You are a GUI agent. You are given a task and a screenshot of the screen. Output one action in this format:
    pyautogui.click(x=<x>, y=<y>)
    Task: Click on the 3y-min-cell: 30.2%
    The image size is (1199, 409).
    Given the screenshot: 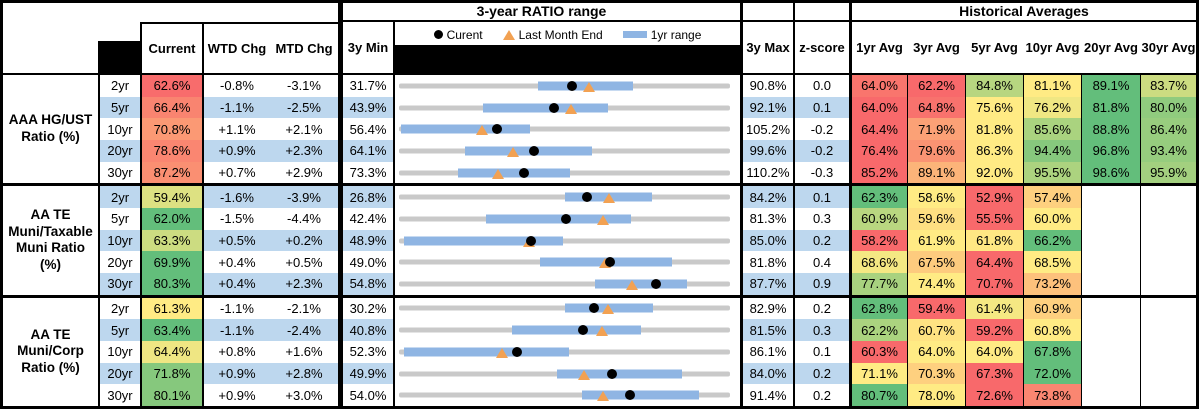 What is the action you would take?
    pyautogui.click(x=365, y=308)
    